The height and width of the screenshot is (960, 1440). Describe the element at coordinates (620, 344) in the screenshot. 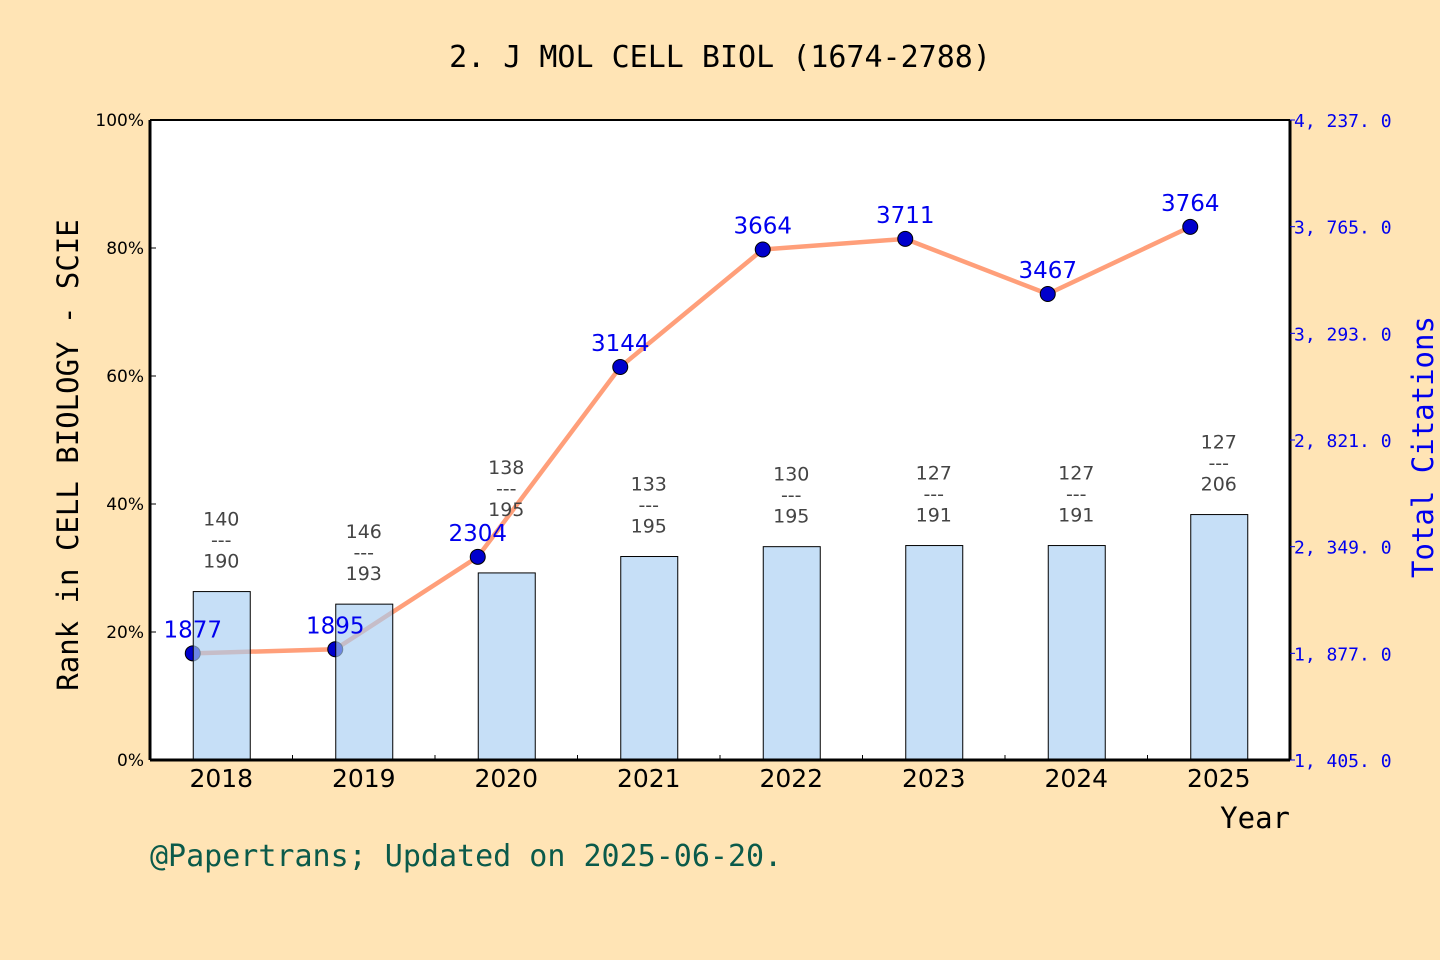

I see `citation-label: 3144` at that location.